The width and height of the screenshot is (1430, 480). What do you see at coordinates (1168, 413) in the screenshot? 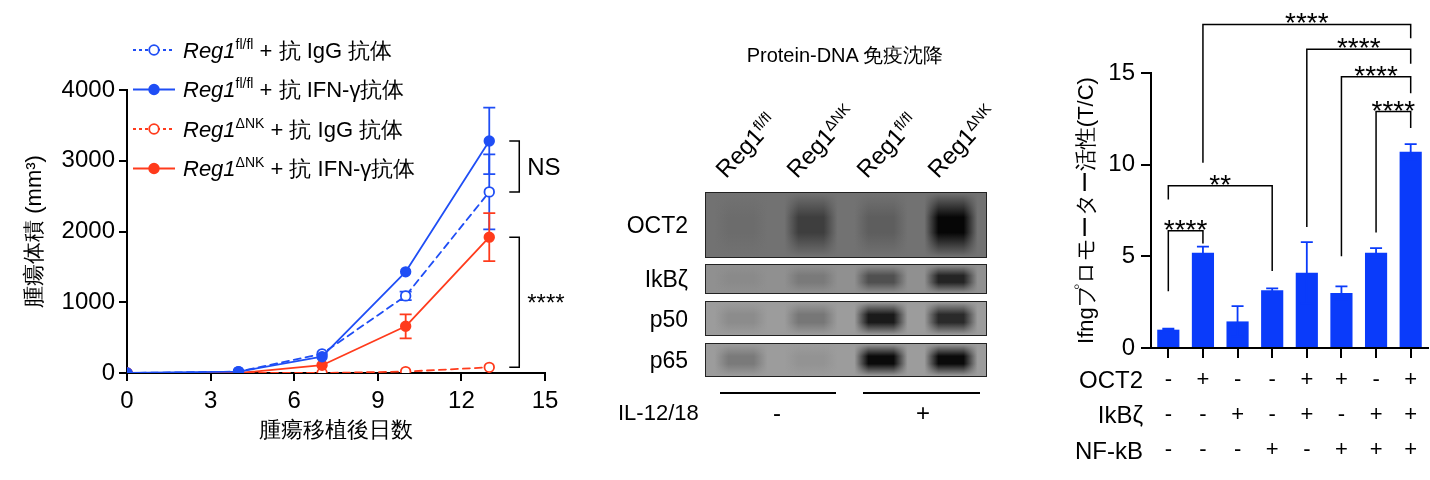
I see `x-tick-label: - - -` at bounding box center [1168, 413].